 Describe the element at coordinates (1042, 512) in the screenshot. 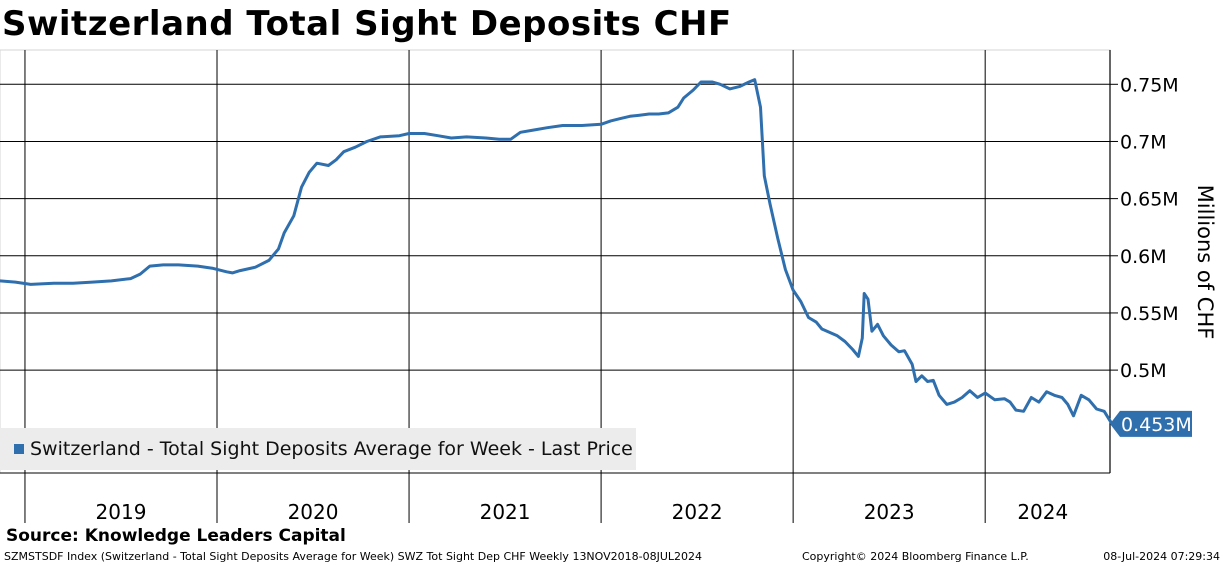

I see `x-tick-label-5: 2024` at that location.